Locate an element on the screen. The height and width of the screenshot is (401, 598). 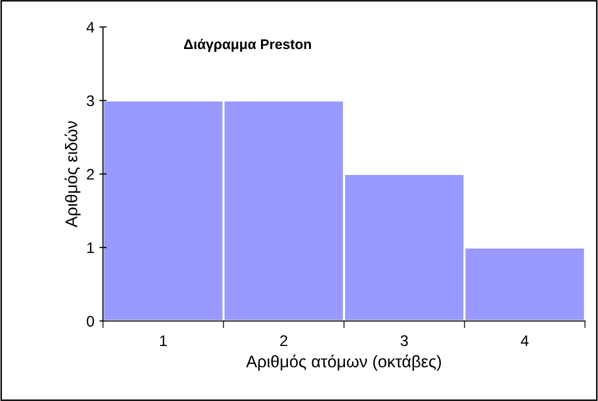
x-tick-label: 4 is located at coordinates (524, 340).